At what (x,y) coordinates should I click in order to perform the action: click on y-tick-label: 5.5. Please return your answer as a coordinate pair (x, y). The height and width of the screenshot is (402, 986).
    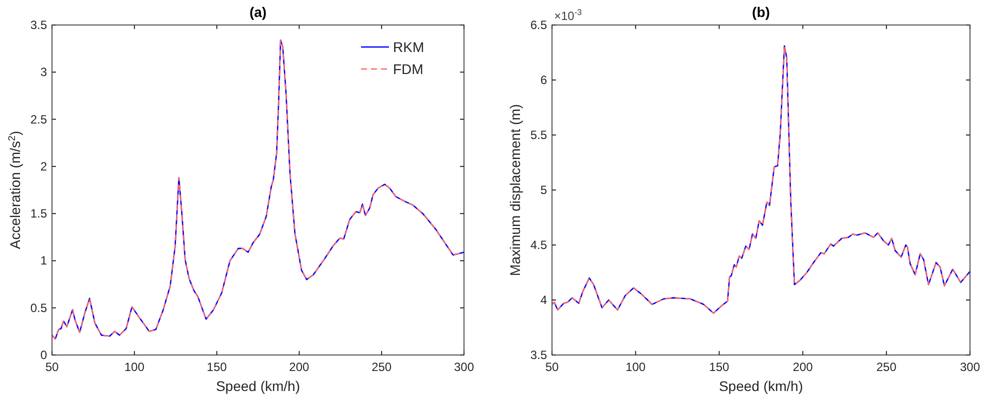
    Looking at the image, I should click on (539, 135).